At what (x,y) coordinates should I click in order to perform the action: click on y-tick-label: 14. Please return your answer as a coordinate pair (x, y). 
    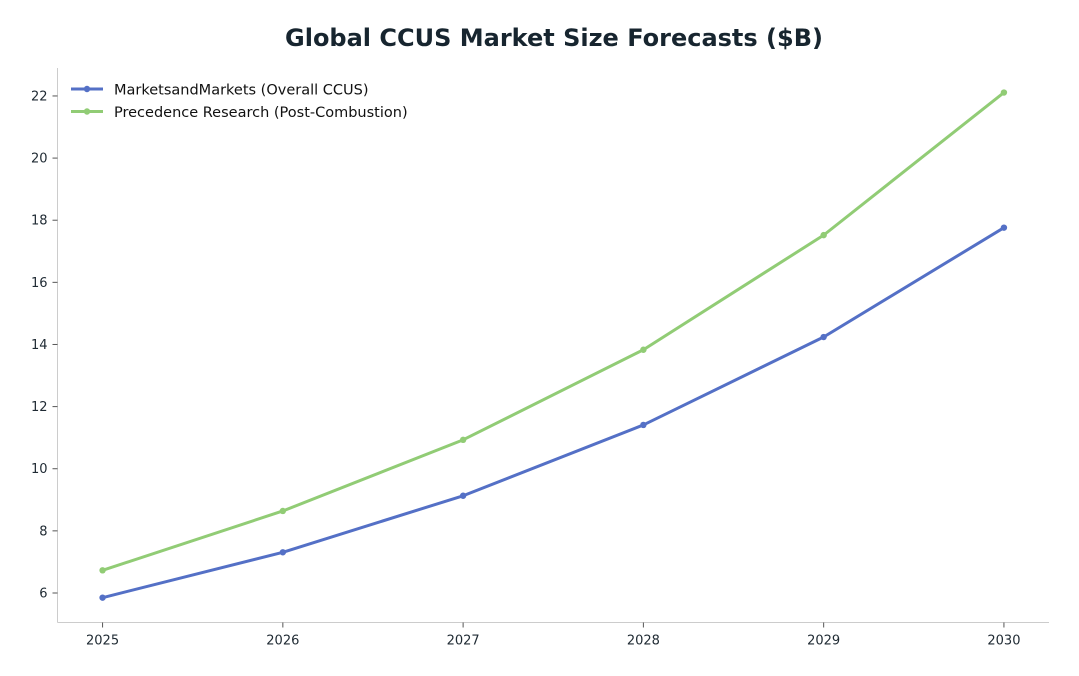
    Looking at the image, I should click on (39, 345).